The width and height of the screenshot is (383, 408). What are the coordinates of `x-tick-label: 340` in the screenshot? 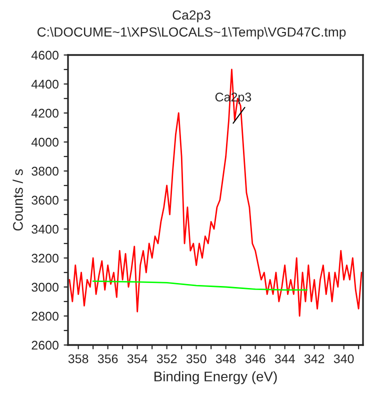 It's located at (344, 359).